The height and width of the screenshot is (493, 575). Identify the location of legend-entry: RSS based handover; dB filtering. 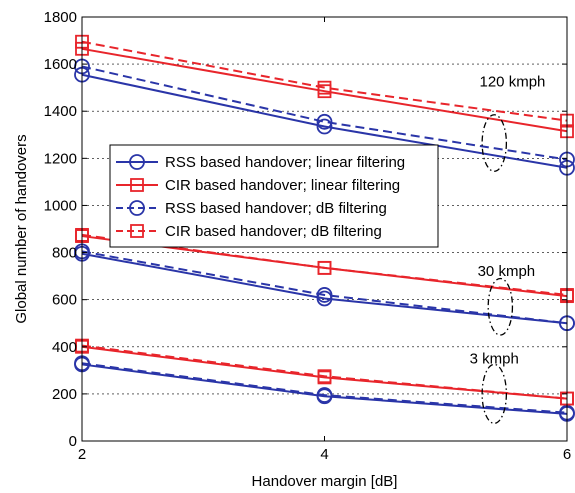
(251, 208).